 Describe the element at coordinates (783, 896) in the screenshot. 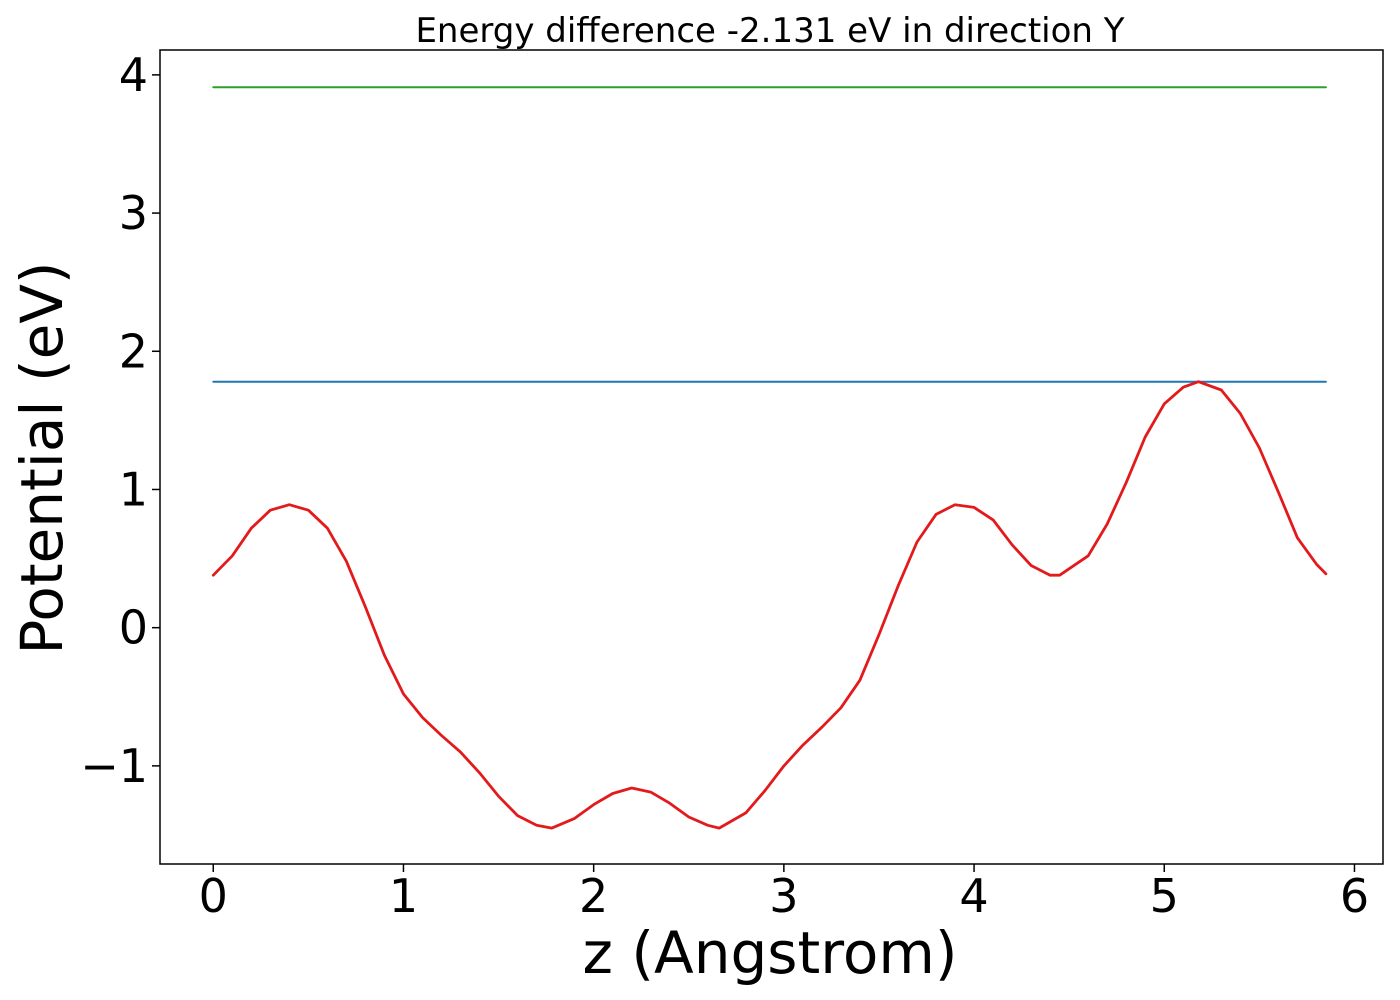

I see `x-tick-label: 3` at that location.